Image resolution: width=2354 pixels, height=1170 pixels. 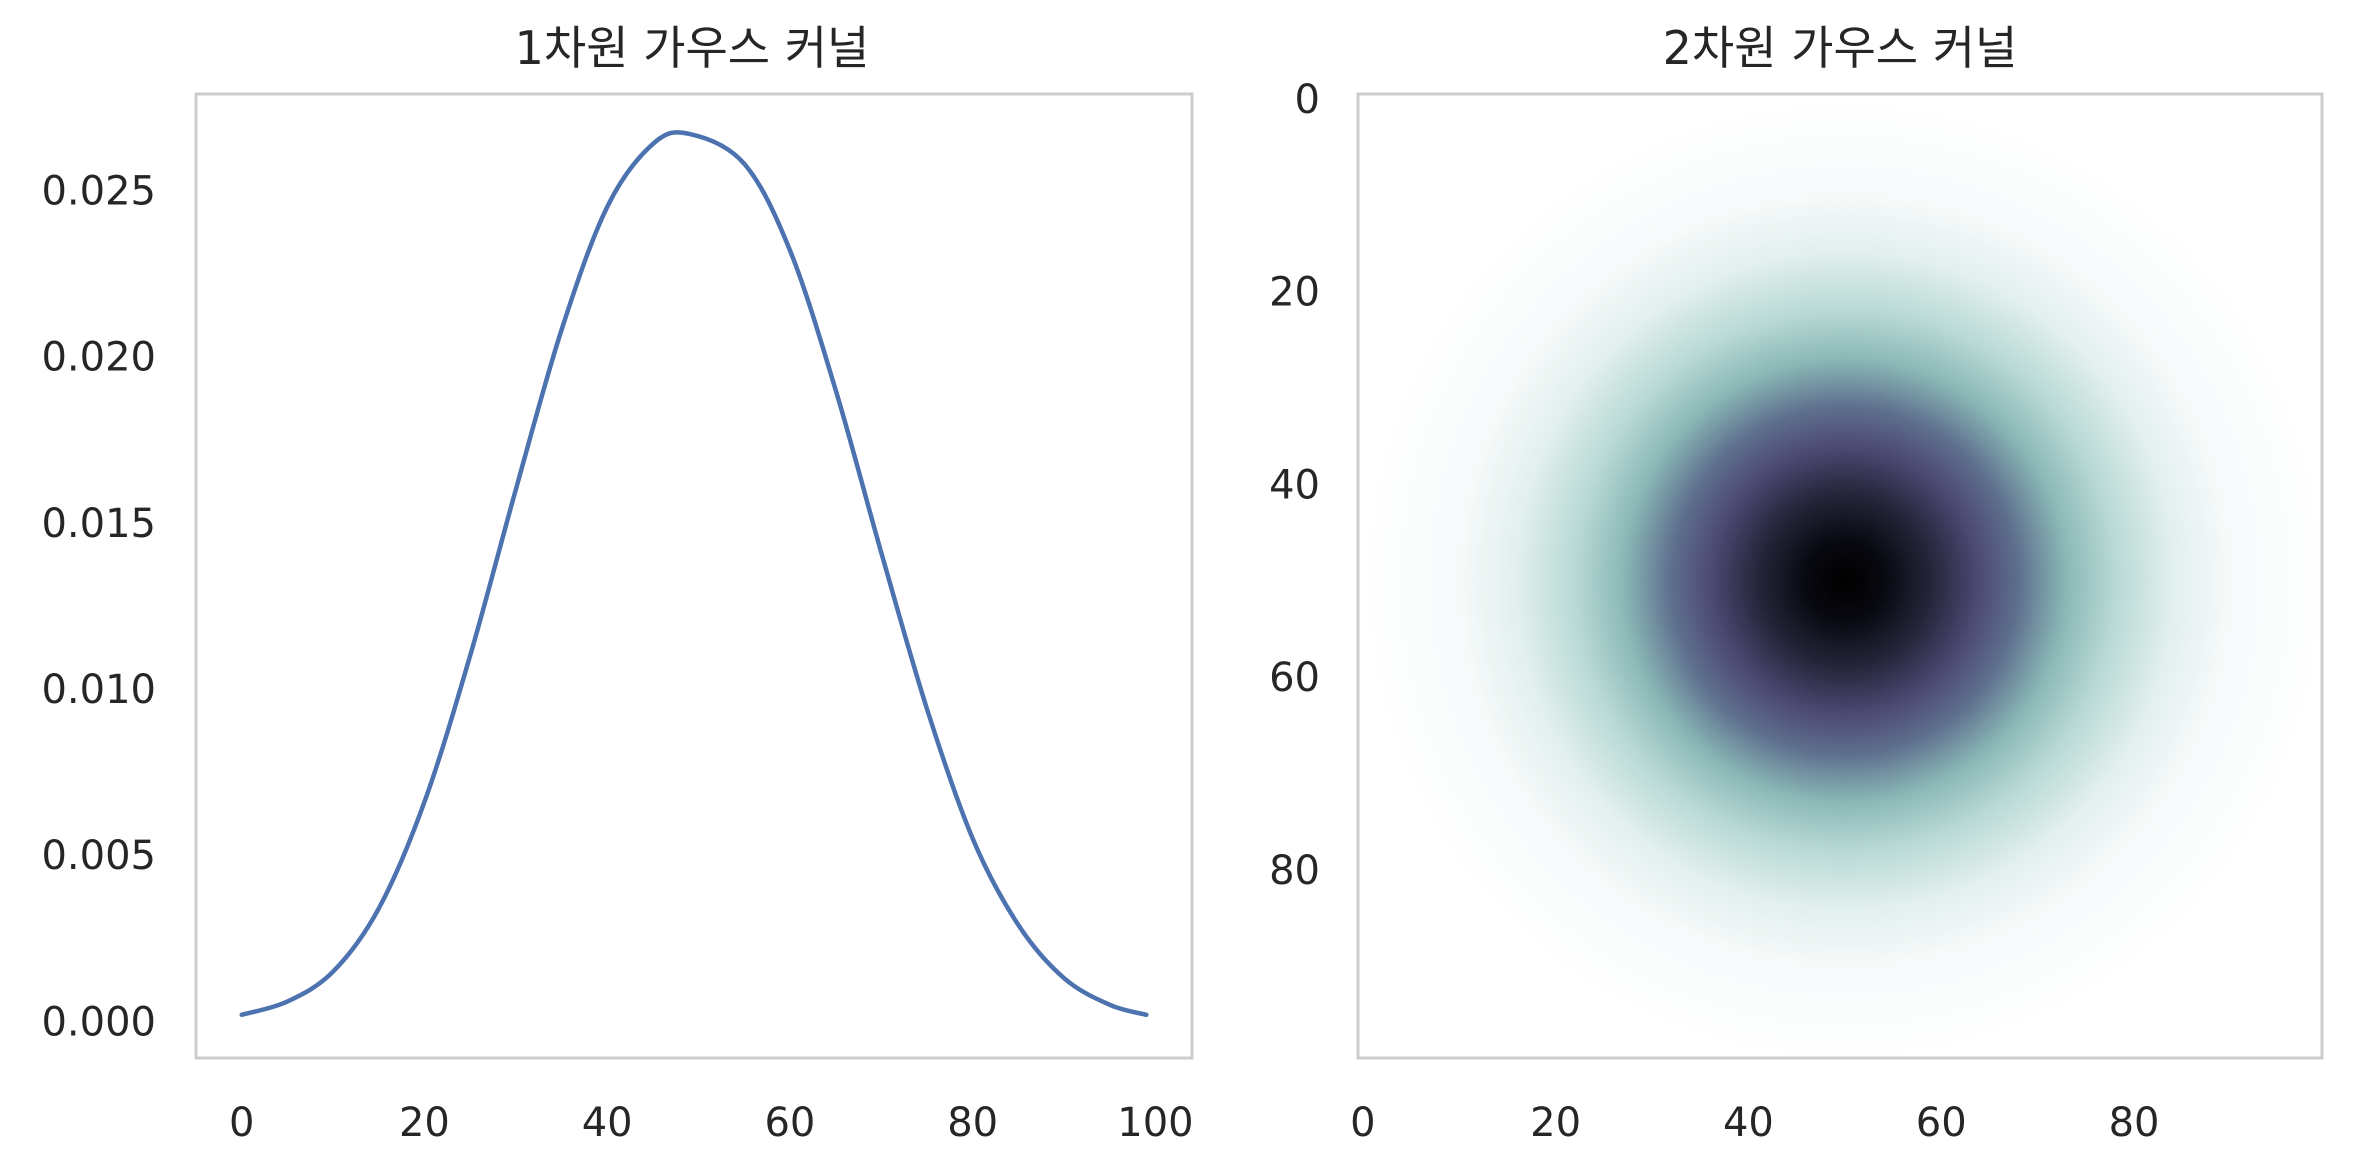 I want to click on heatmap-y-ticks: 0 20 40 60 80, so click(x=1294, y=485).